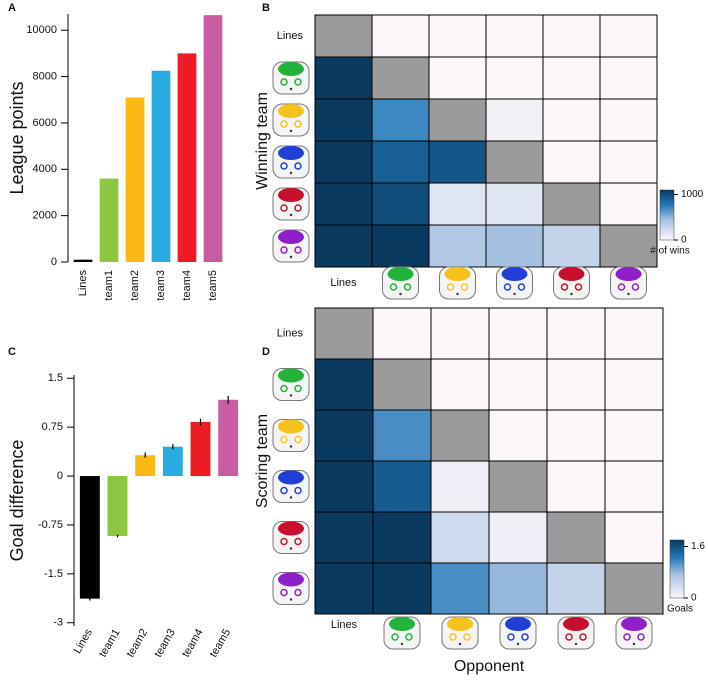  What do you see at coordinates (45, 216) in the screenshot?
I see `y-tick-label: 2000` at bounding box center [45, 216].